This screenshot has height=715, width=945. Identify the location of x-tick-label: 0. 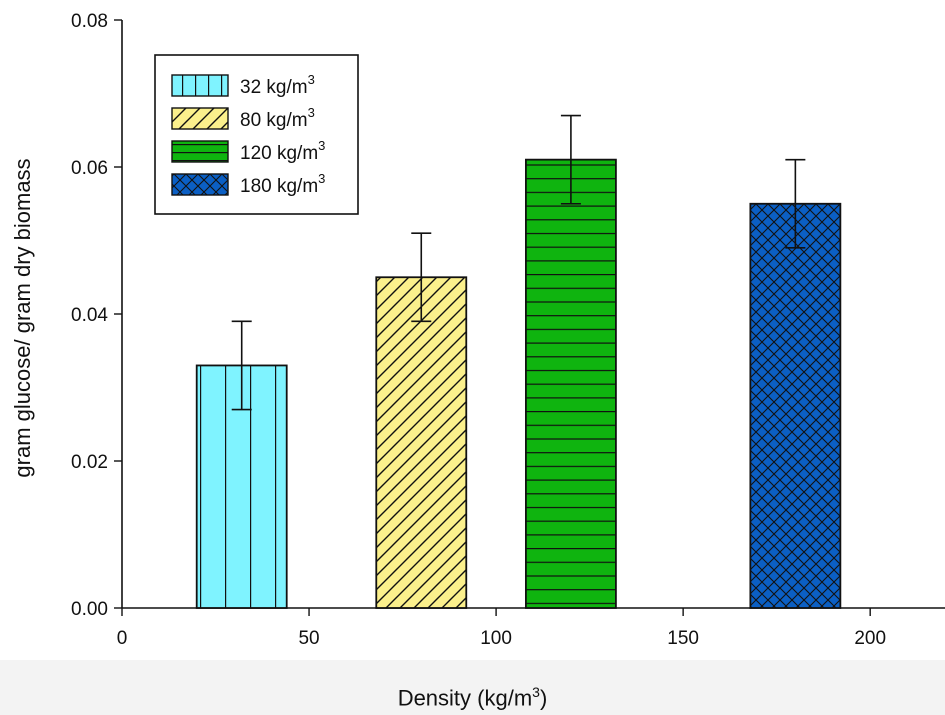
(122, 638).